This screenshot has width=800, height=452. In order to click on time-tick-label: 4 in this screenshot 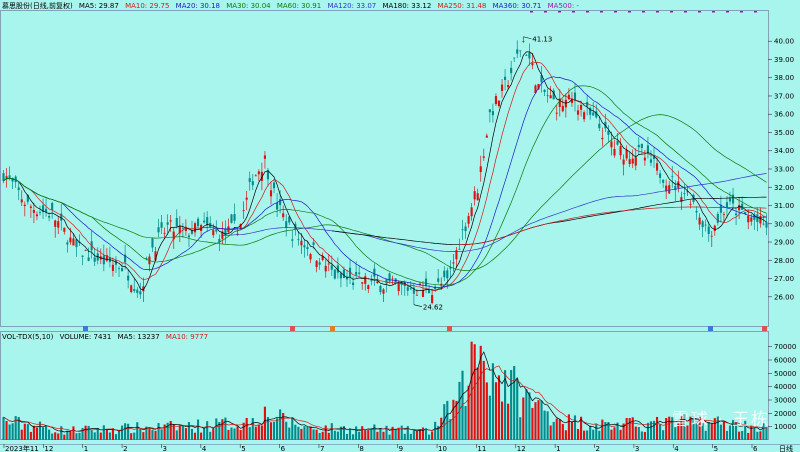, I will do `click(204, 448)`.